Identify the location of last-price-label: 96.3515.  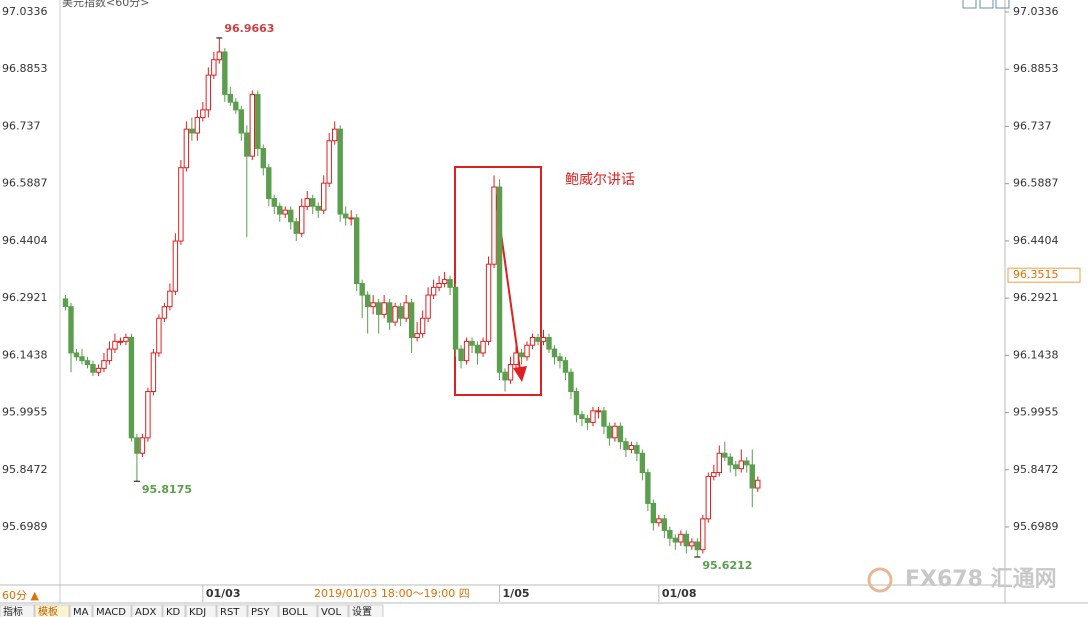
(1036, 274).